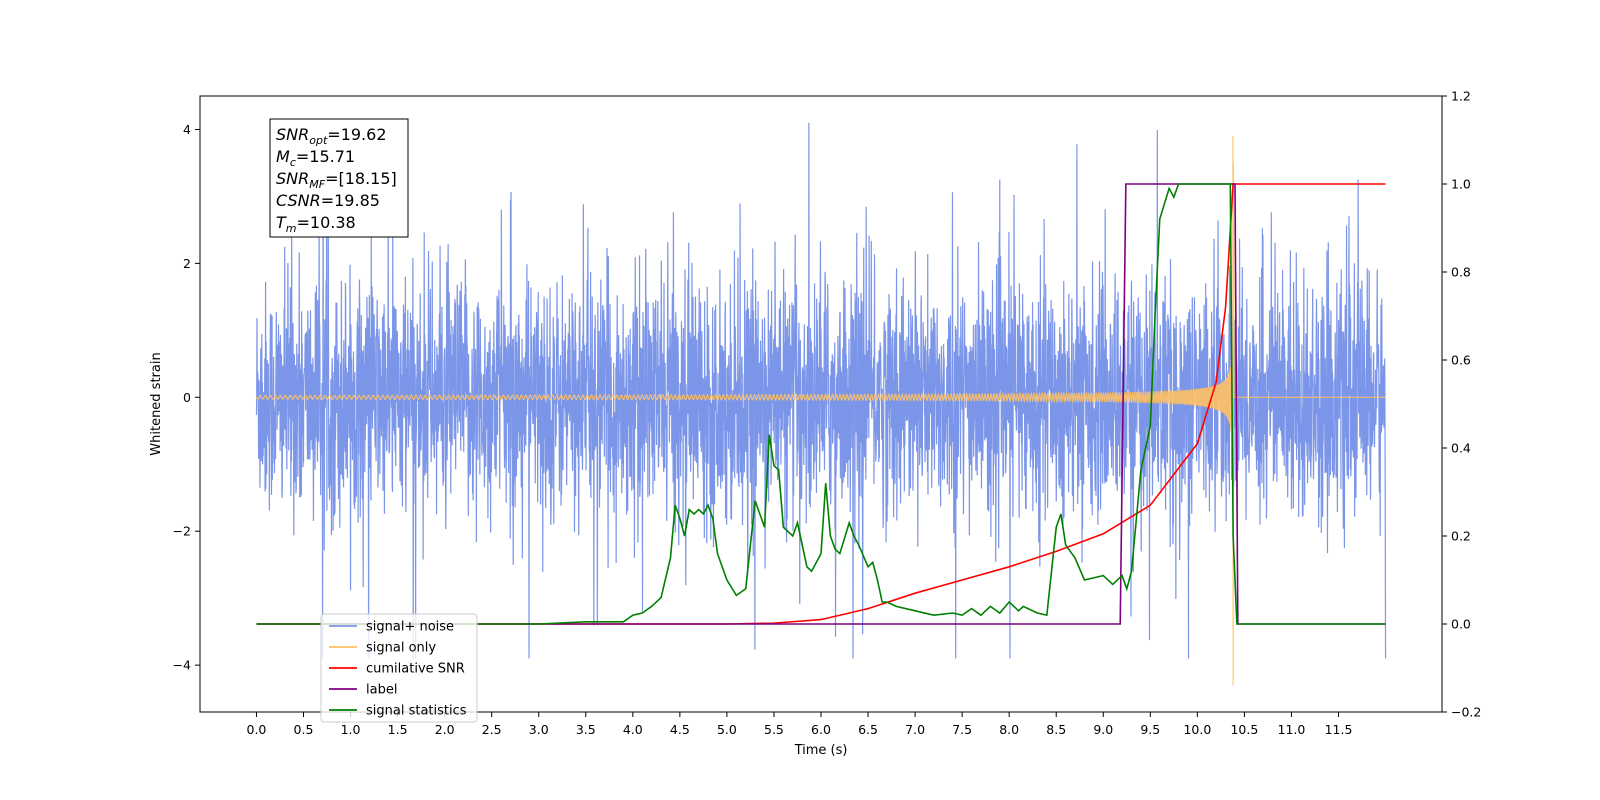 The height and width of the screenshot is (800, 1600). What do you see at coordinates (1466, 712) in the screenshot?
I see `y-right-tick-label: −0.2` at bounding box center [1466, 712].